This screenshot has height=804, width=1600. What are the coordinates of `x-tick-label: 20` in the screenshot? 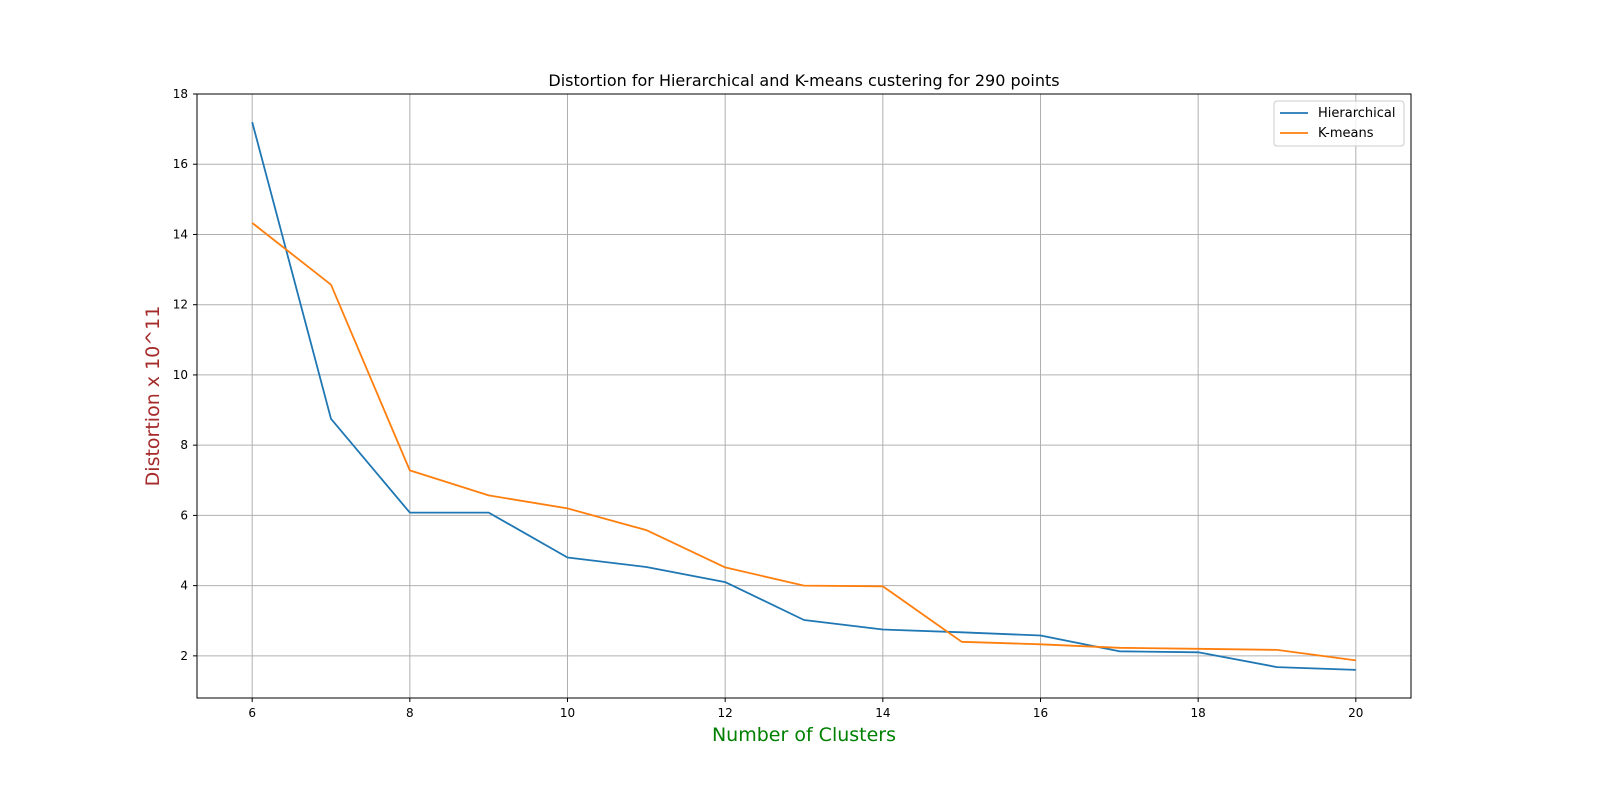 It's located at (1355, 713).